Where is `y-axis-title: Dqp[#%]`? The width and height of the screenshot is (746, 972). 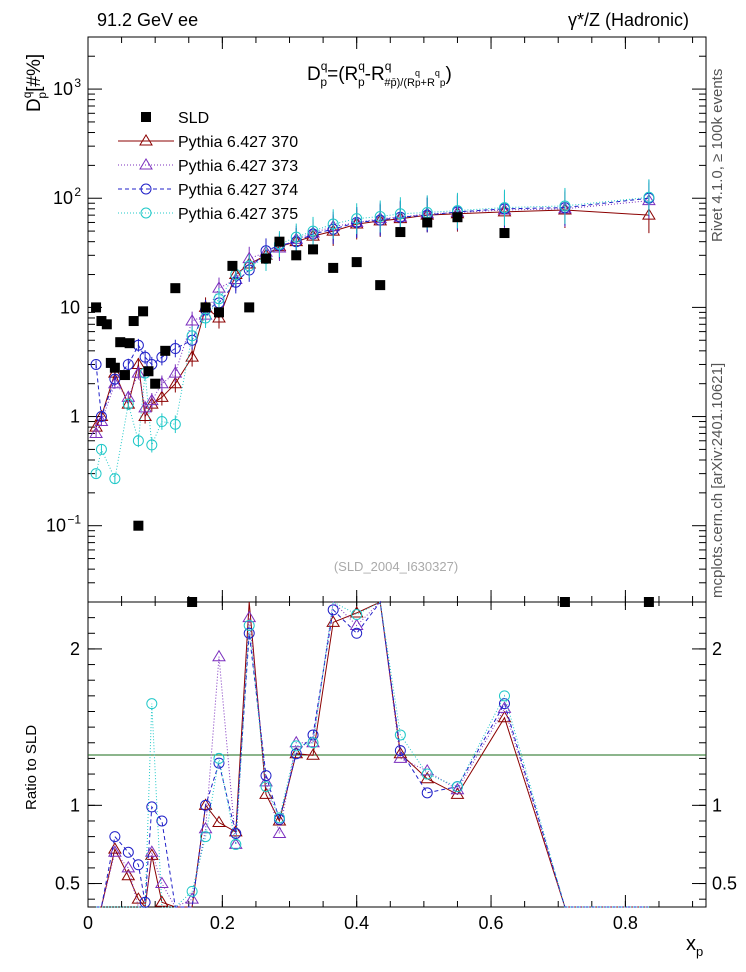
y-axis-title: Dqp[#%] is located at coordinates (34, 83).